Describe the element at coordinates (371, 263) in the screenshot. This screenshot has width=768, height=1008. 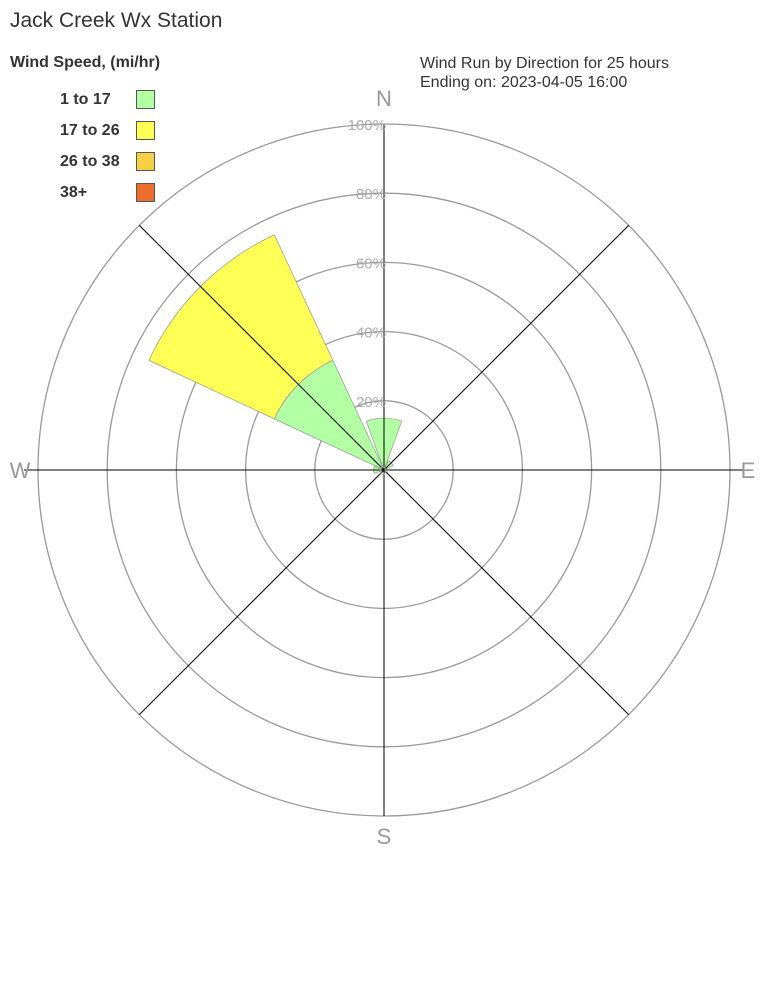
I see `ring-label: 60%` at that location.